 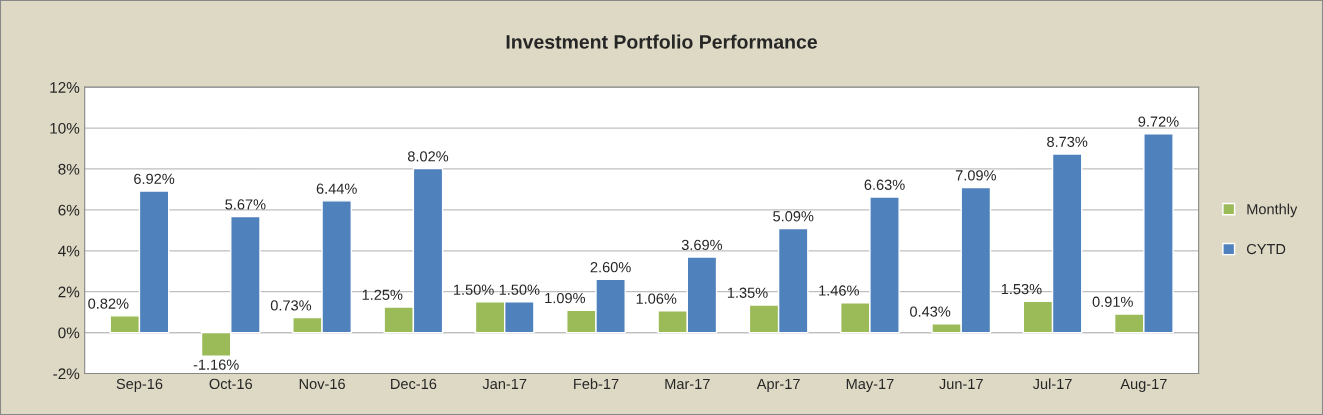 I want to click on y-tick-label: 10%, so click(x=65, y=128).